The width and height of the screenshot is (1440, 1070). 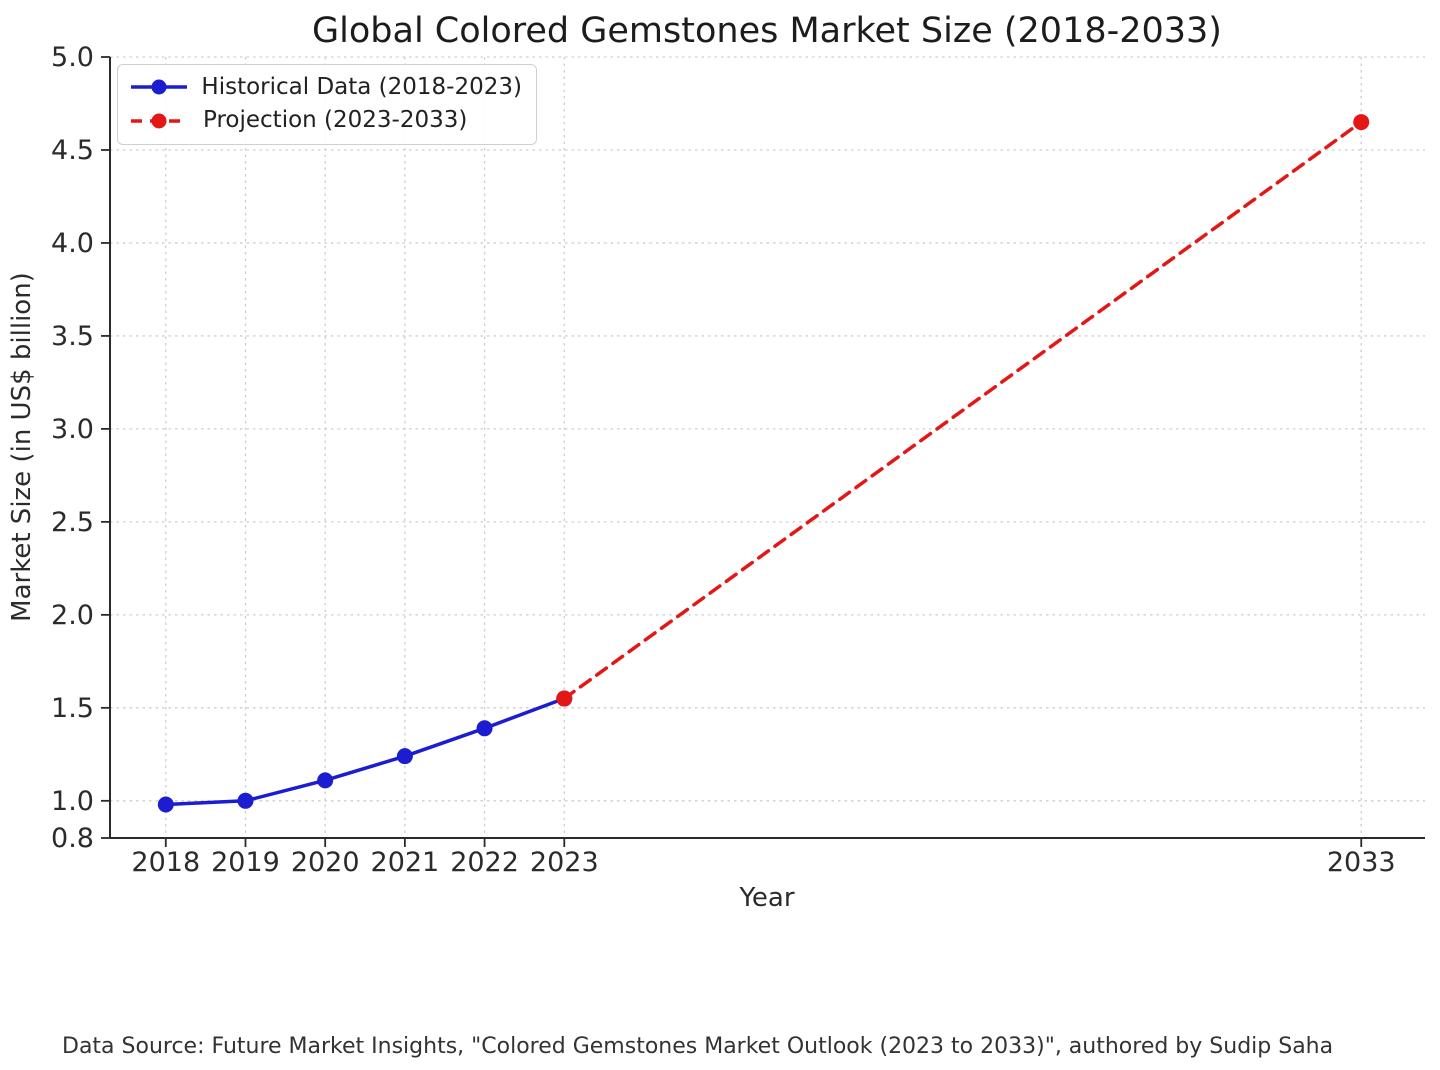 What do you see at coordinates (72, 615) in the screenshot?
I see `y-tick-label: 2.0` at bounding box center [72, 615].